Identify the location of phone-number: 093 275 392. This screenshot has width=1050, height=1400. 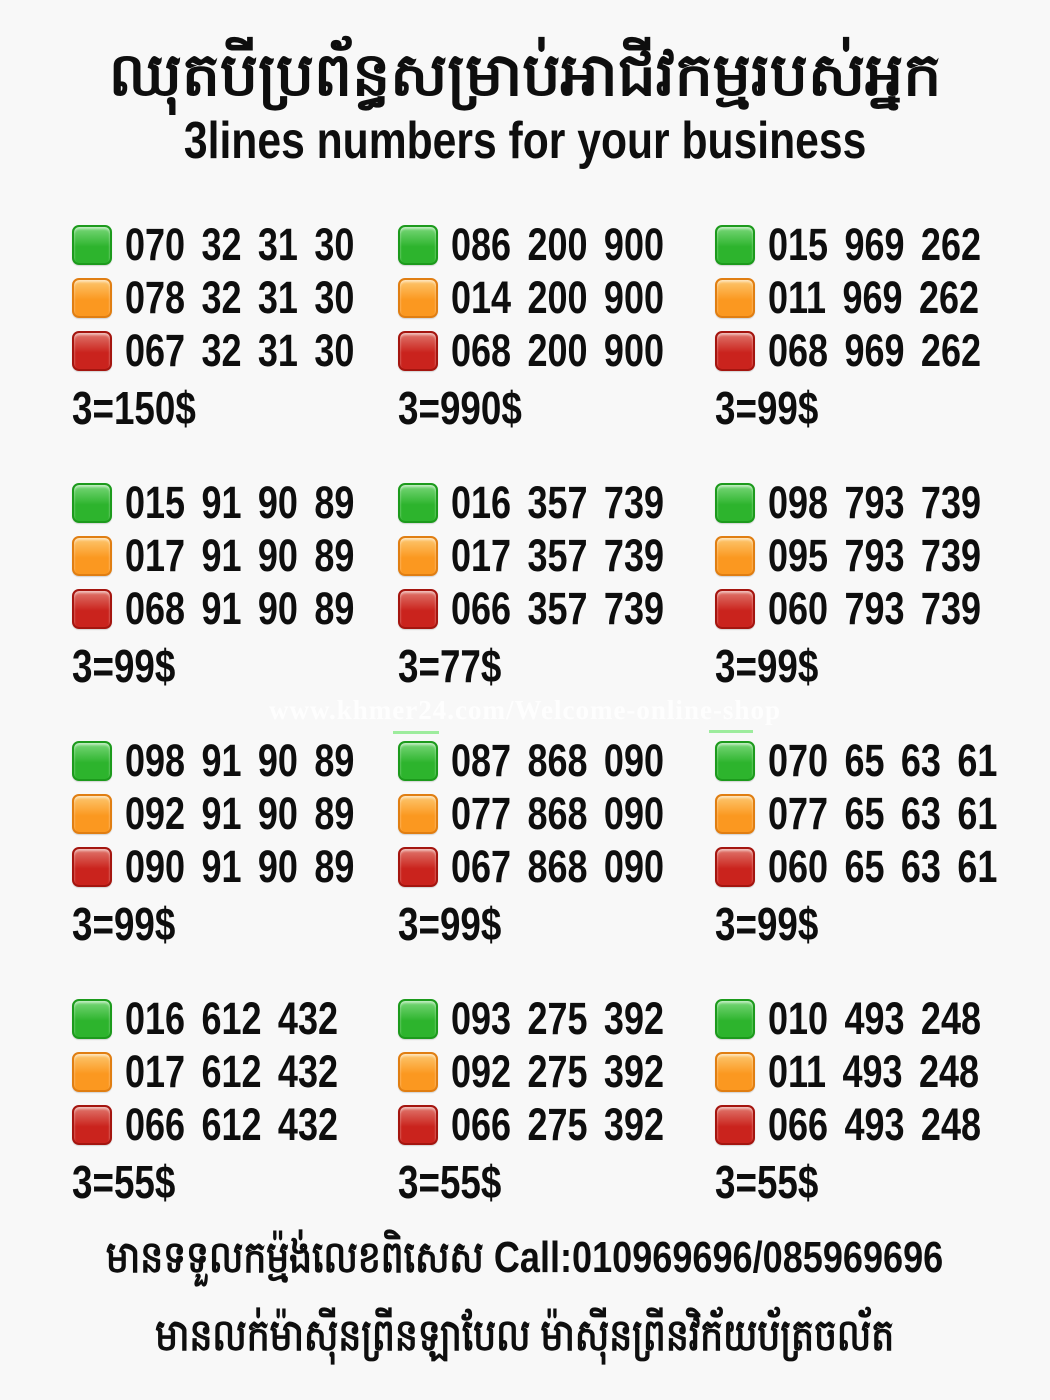
(557, 1018).